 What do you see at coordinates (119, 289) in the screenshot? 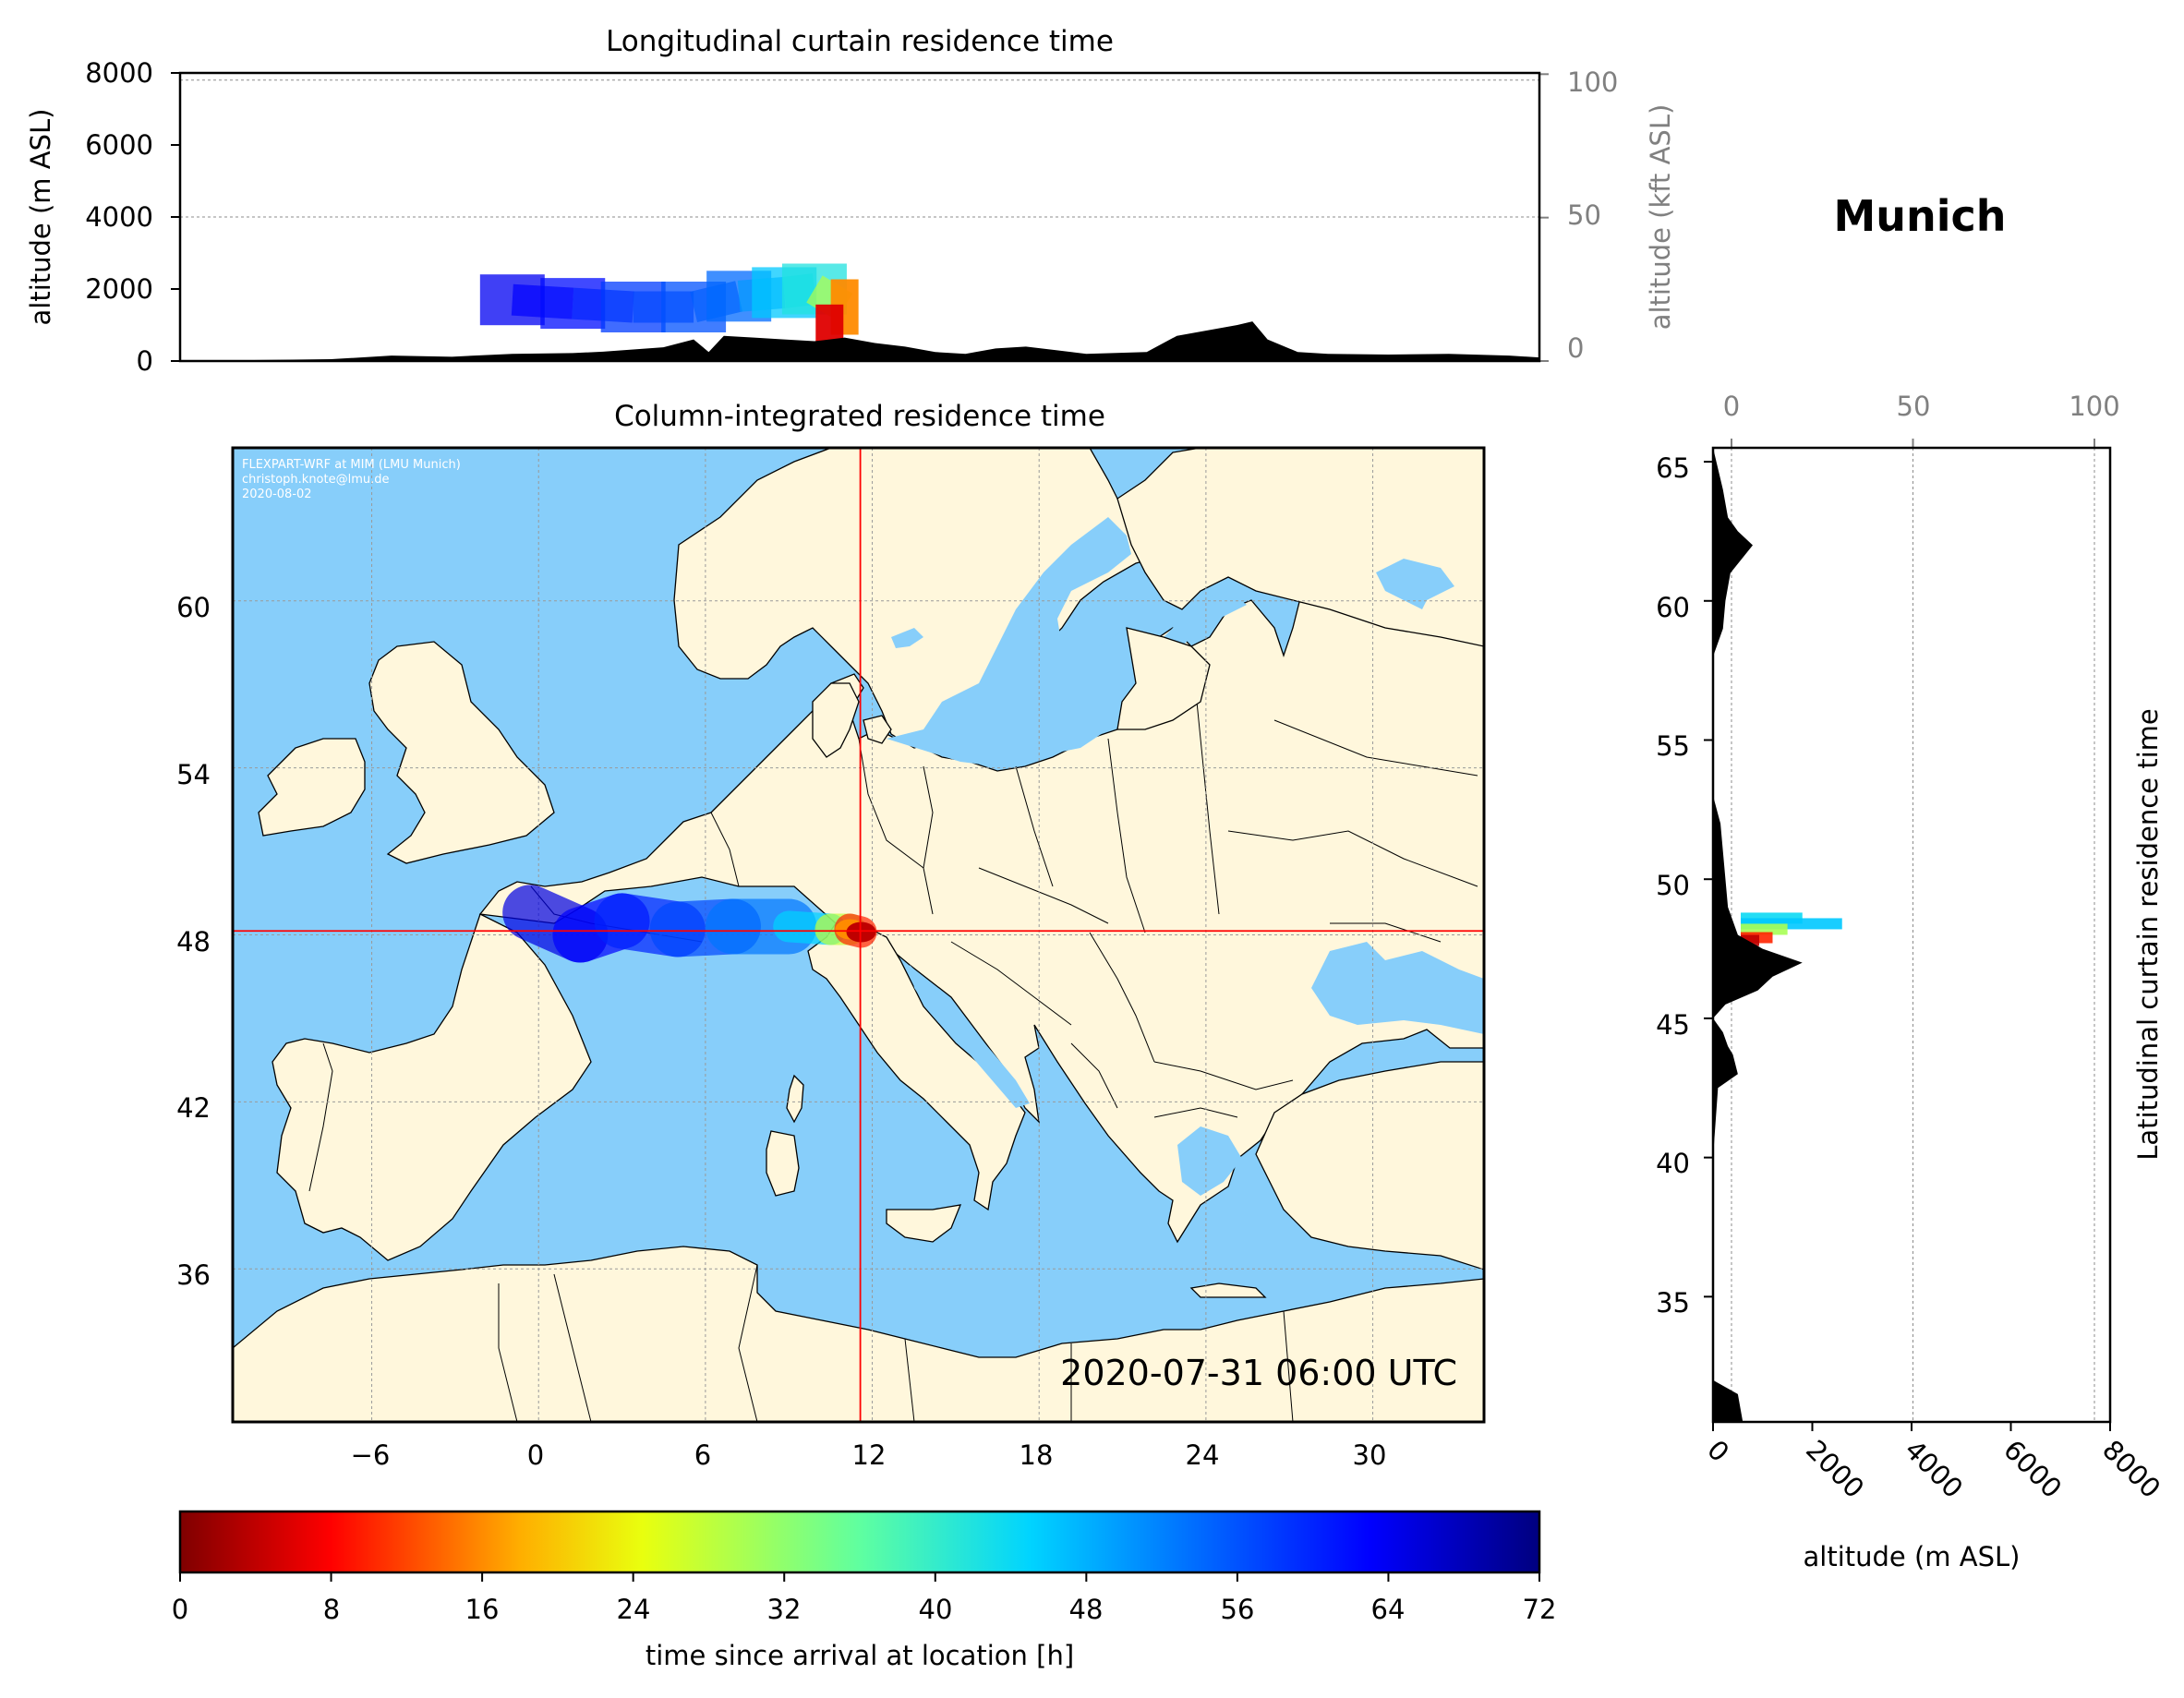
I see `long-ytick-1: 2000` at bounding box center [119, 289].